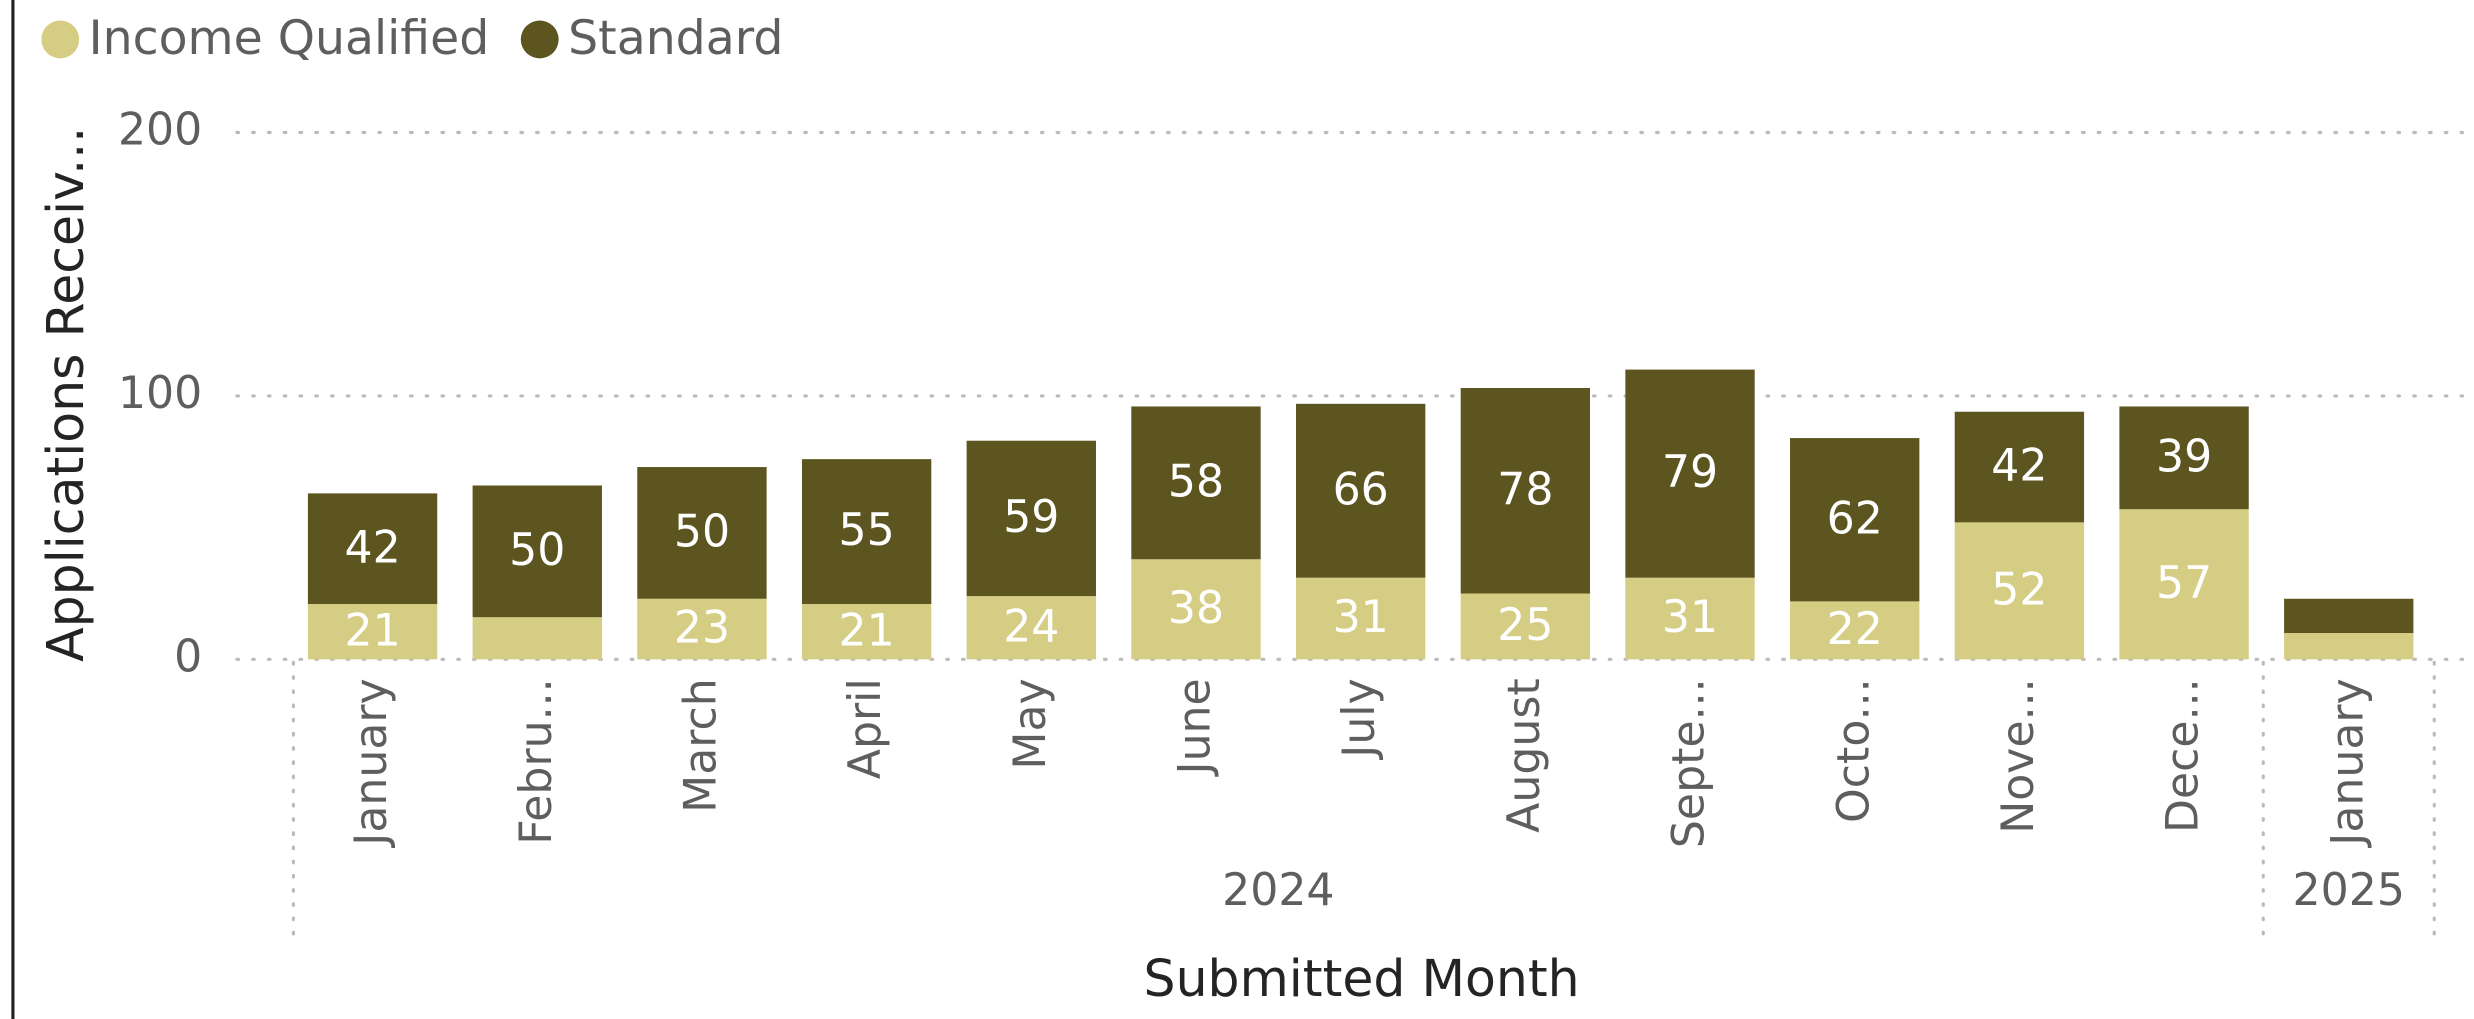 The height and width of the screenshot is (1019, 2474). Describe the element at coordinates (1195, 727) in the screenshot. I see `x-tick-label: June` at that location.